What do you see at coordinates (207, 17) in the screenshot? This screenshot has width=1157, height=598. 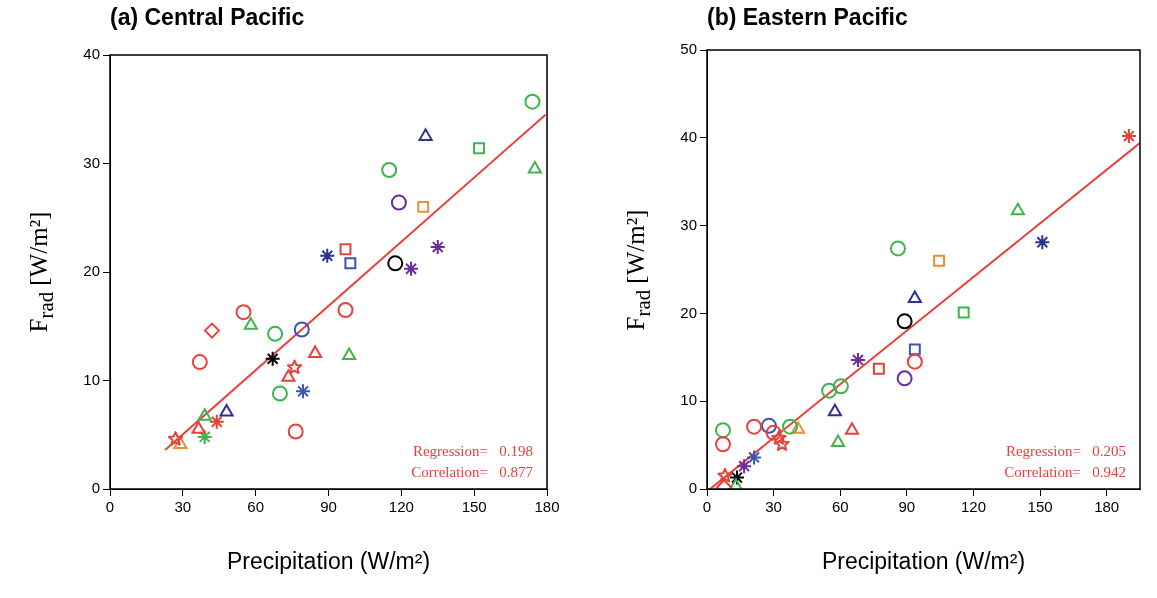 I see `chart-title: (a) Central Pacific` at bounding box center [207, 17].